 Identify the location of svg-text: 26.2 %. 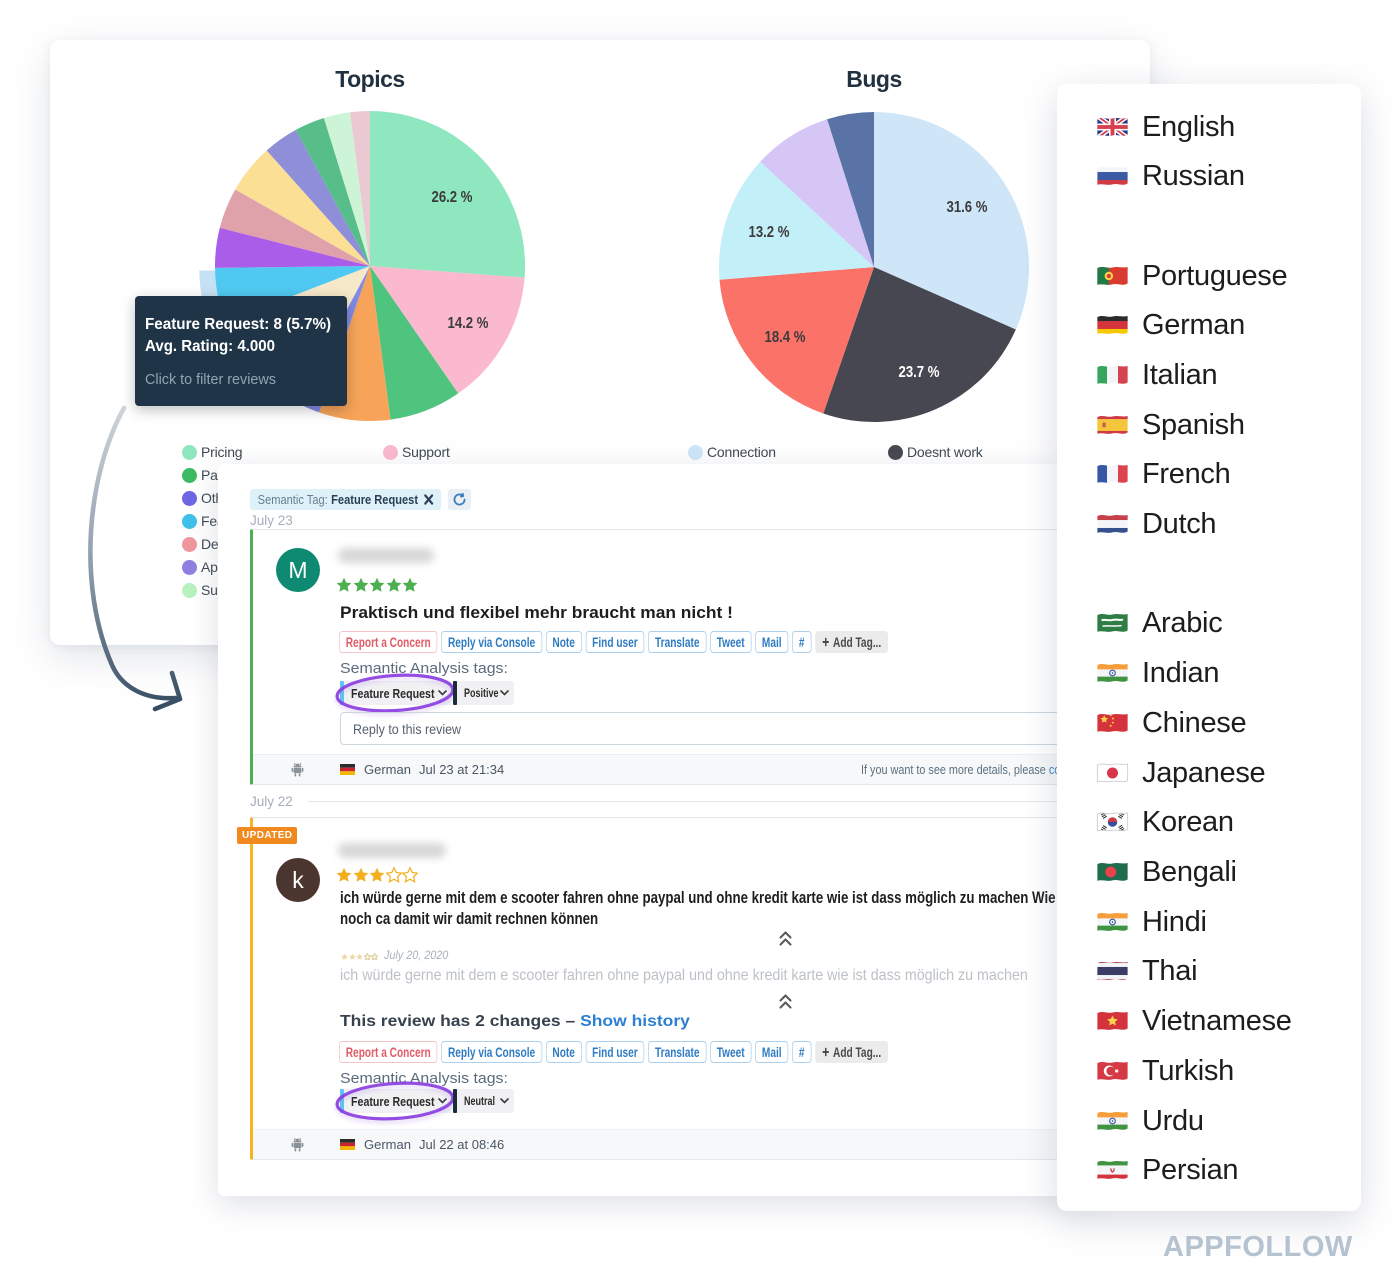
(452, 197).